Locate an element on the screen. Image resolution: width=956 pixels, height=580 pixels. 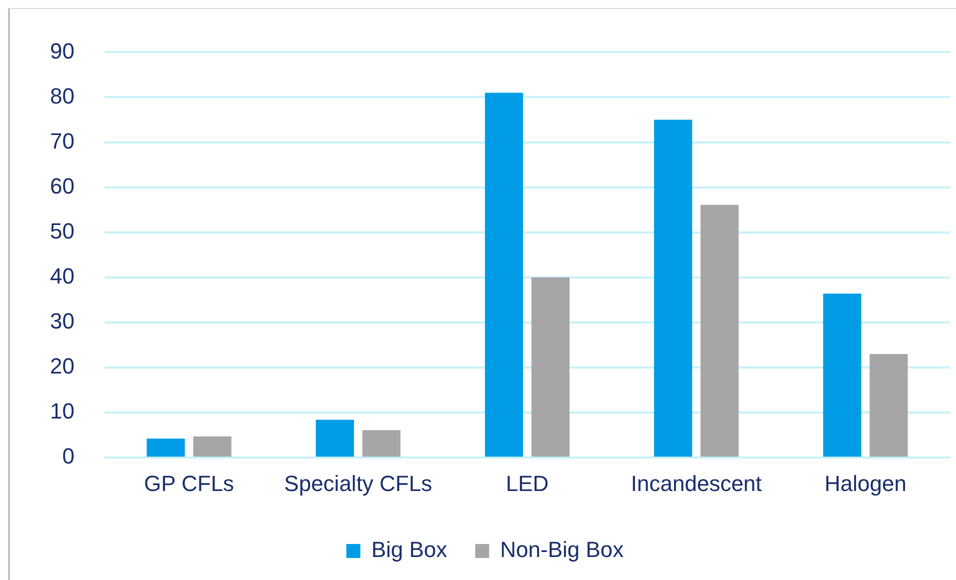
legend-label: Non-Big Box is located at coordinates (562, 549).